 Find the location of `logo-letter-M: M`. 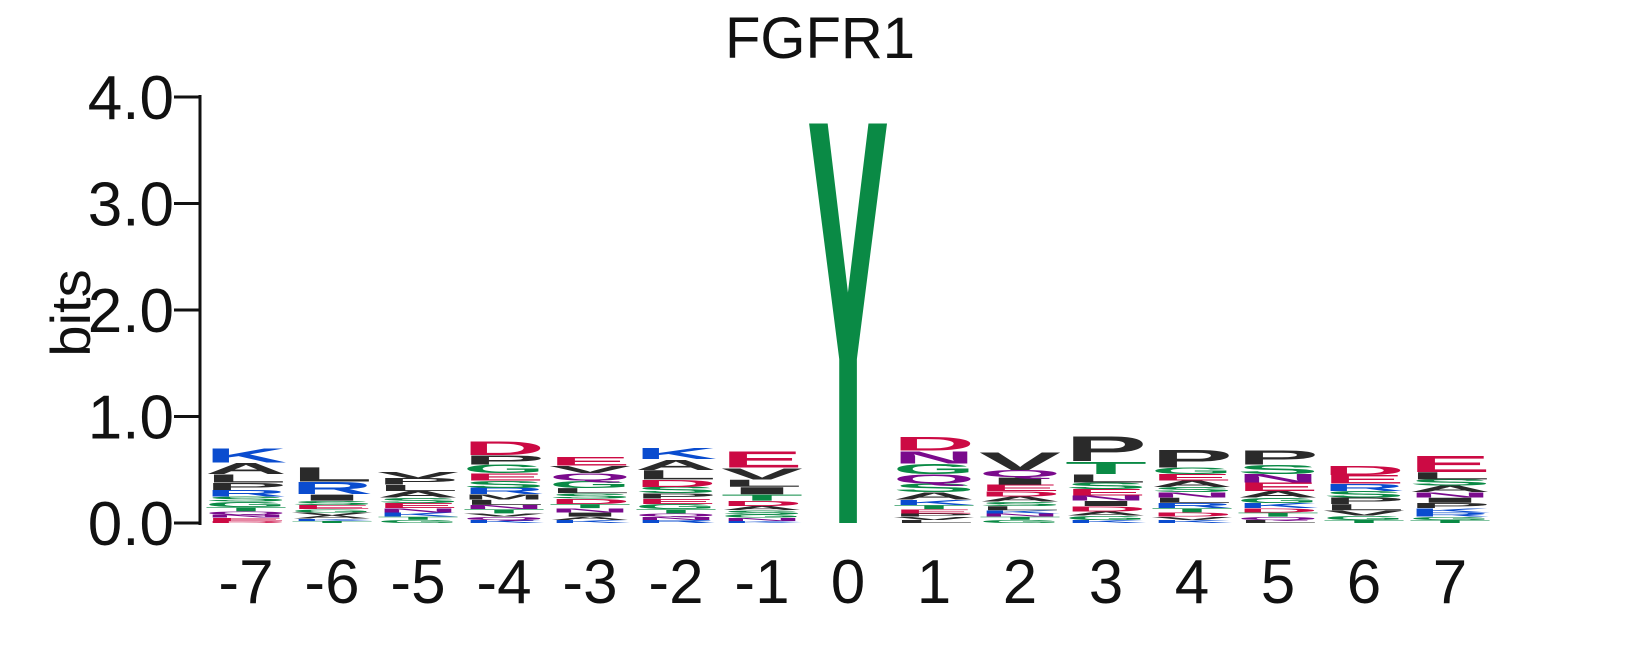

logo-letter-M: M is located at coordinates (504, 497).